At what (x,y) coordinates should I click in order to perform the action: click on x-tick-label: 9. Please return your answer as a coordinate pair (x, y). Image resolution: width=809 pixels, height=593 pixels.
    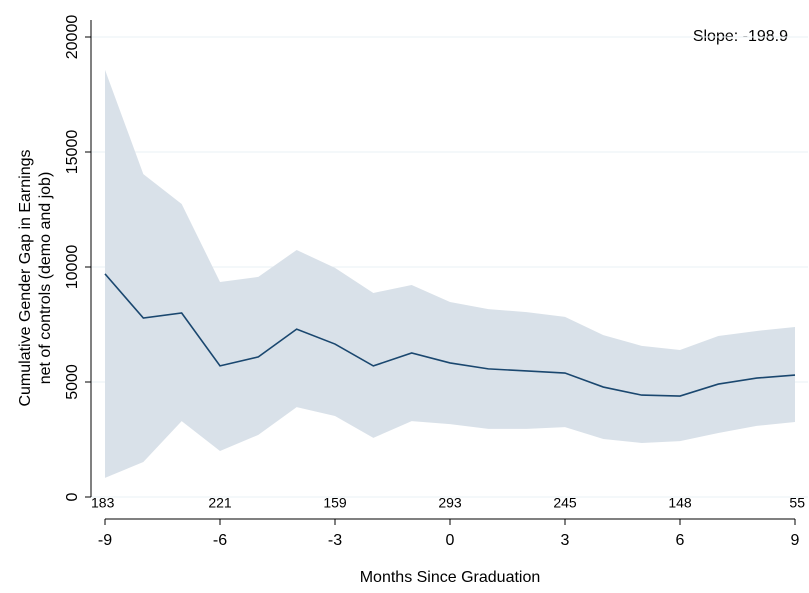
    Looking at the image, I should click on (795, 540).